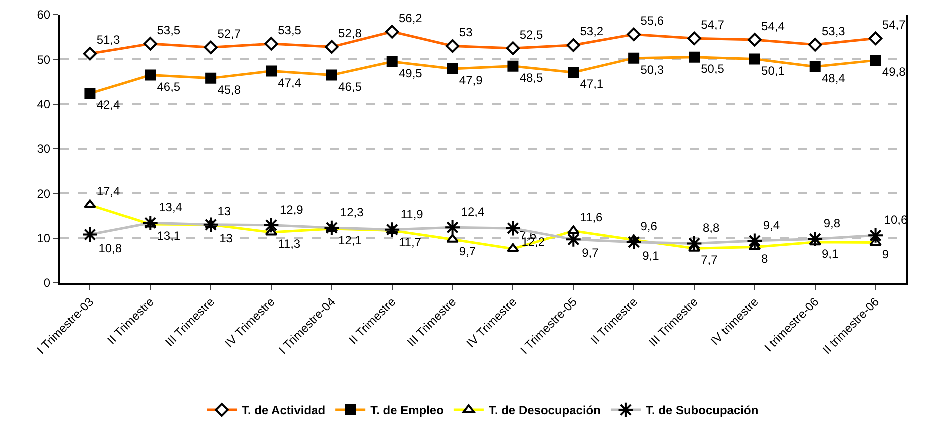 This screenshot has width=936, height=437. What do you see at coordinates (350, 33) in the screenshot?
I see `data-label: 52,8` at bounding box center [350, 33].